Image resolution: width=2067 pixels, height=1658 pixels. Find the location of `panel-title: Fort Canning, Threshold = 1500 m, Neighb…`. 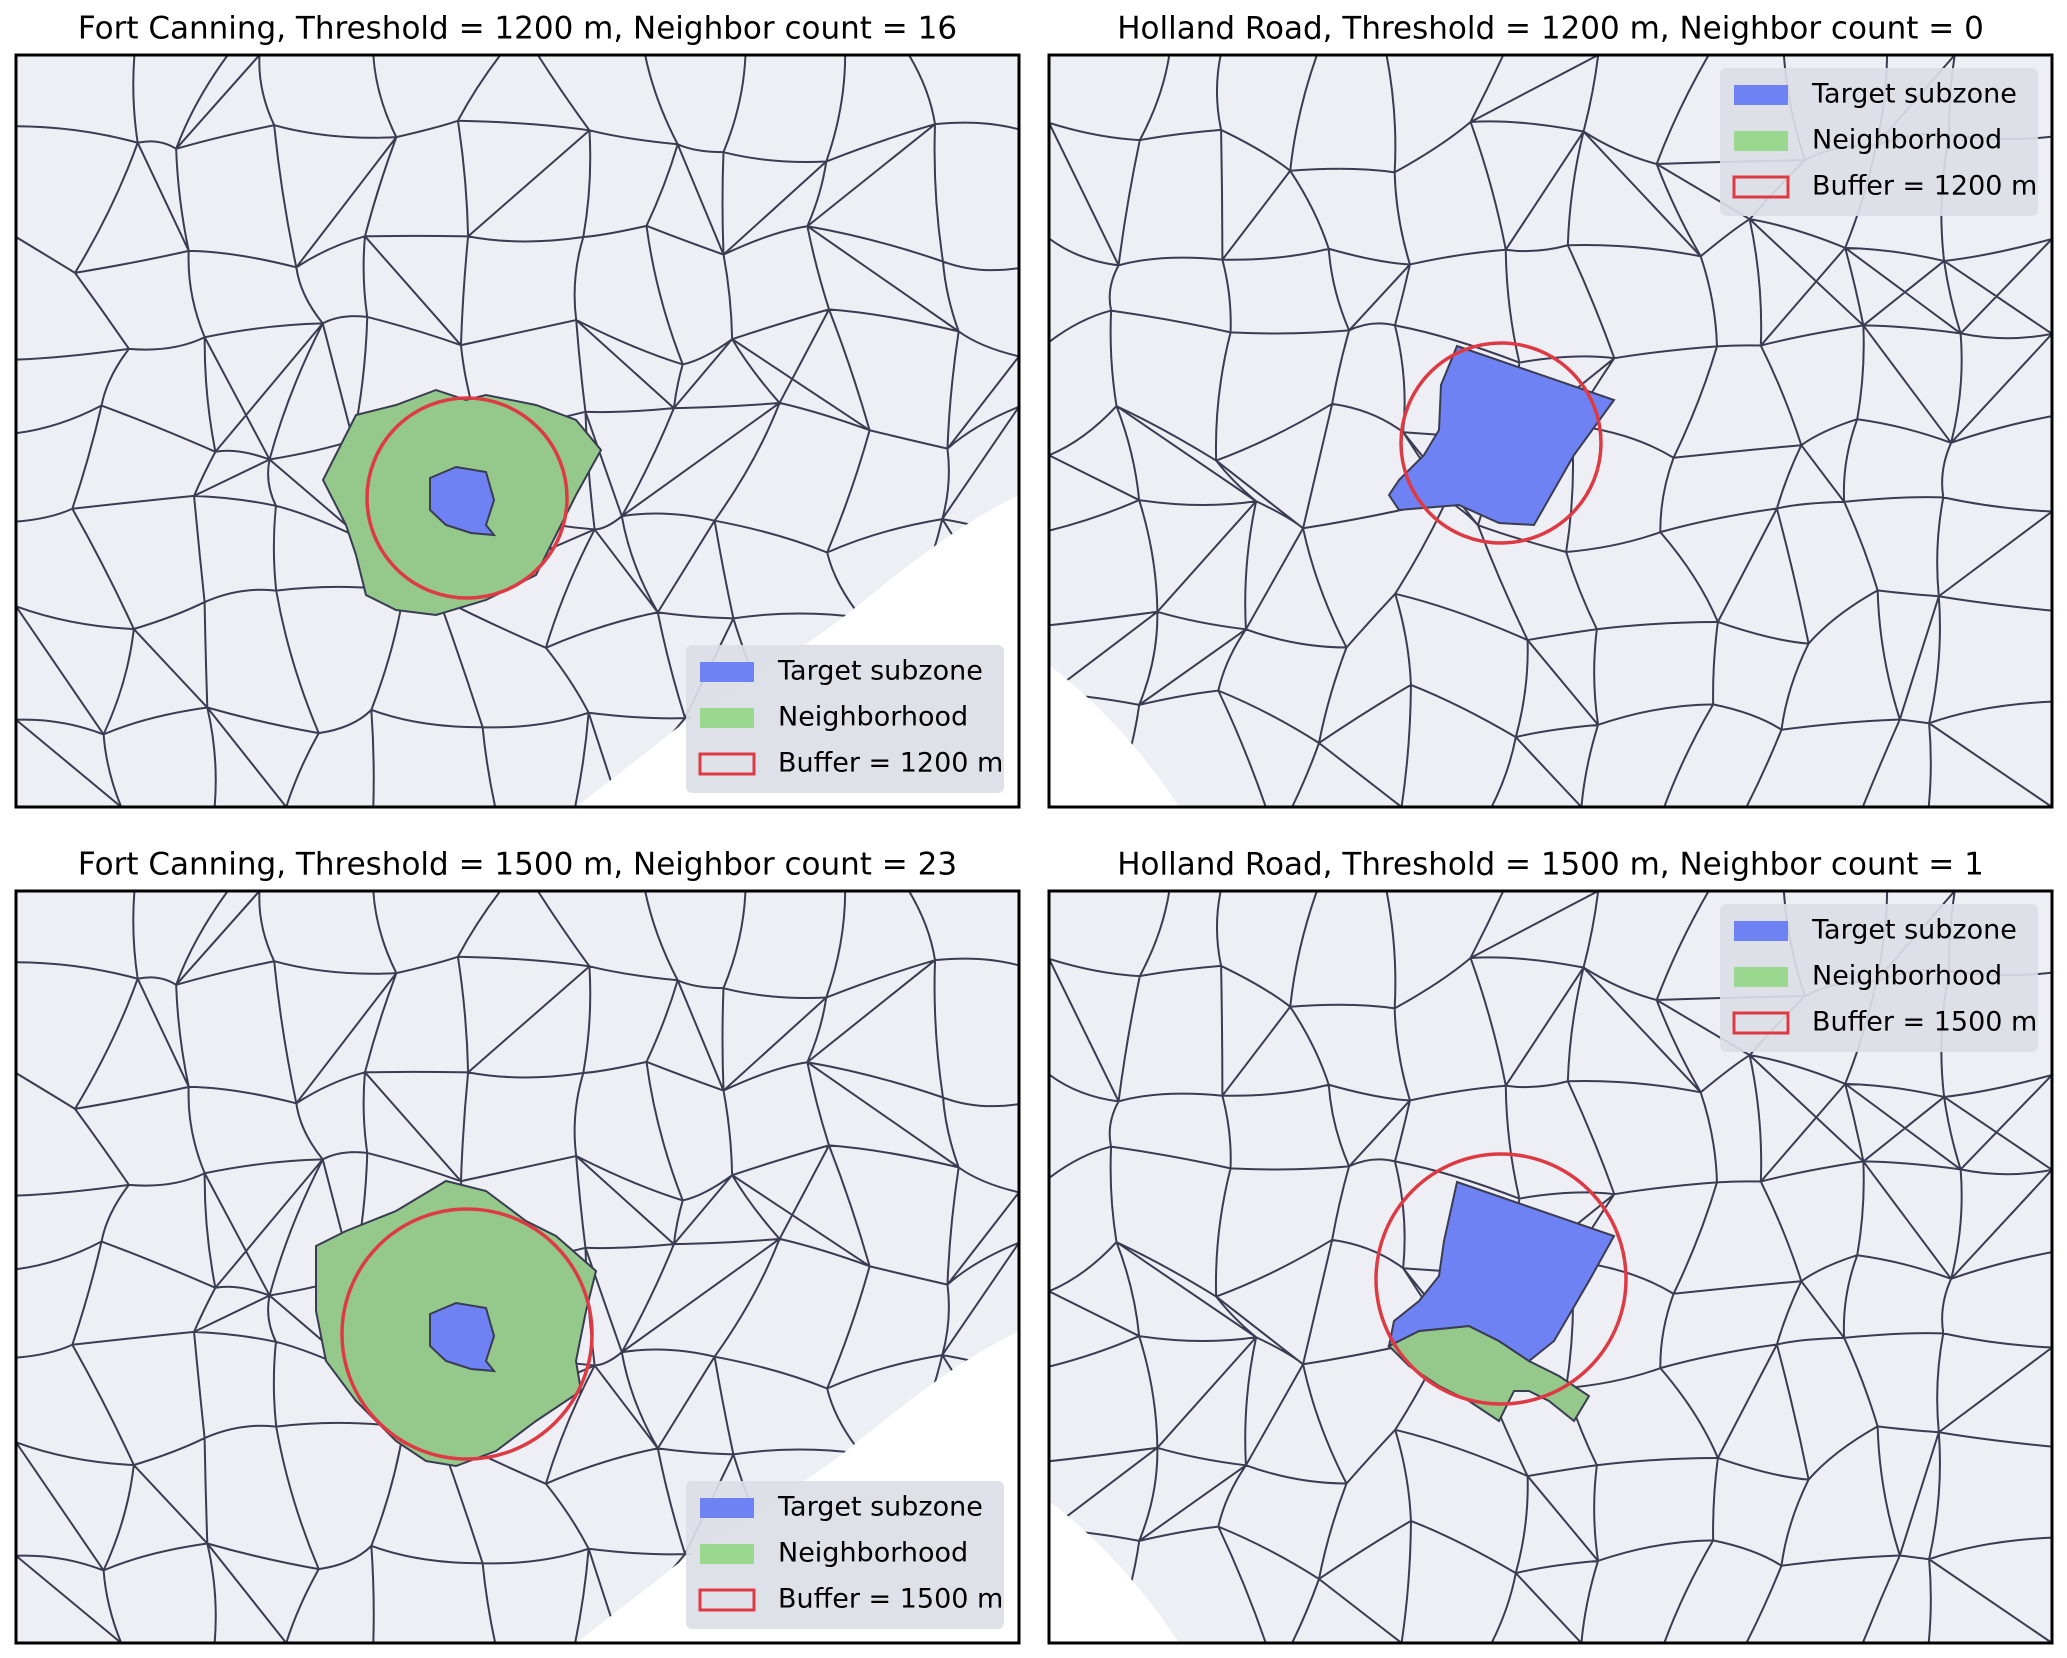

panel-title: Fort Canning, Threshold = 1500 m, Neighb… is located at coordinates (517, 865).